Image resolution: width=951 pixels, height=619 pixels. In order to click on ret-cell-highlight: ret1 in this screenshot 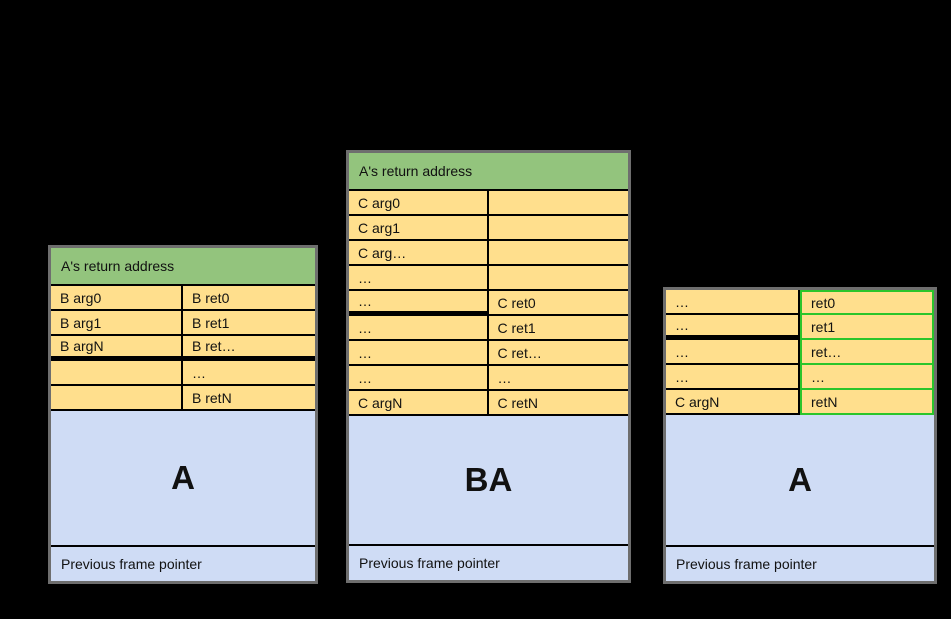, I will do `click(867, 327)`.